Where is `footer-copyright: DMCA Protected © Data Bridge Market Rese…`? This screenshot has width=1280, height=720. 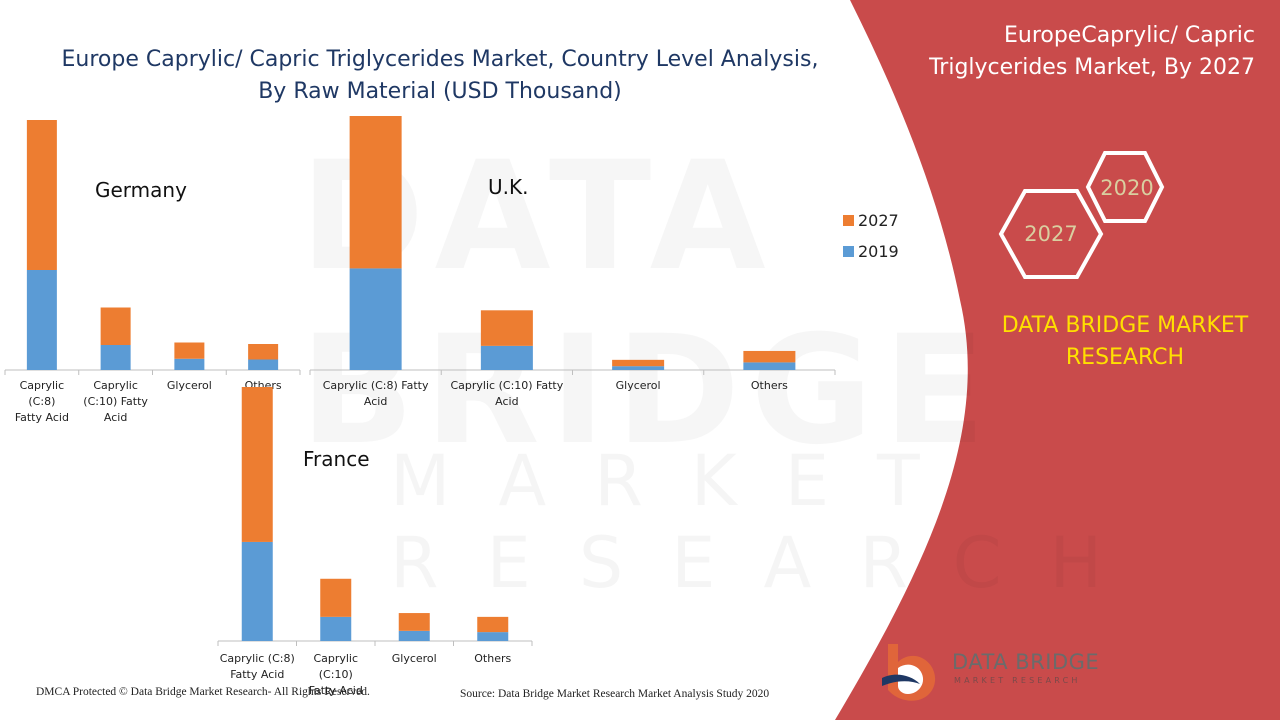 footer-copyright: DMCA Protected © Data Bridge Market Rese… is located at coordinates (203, 692).